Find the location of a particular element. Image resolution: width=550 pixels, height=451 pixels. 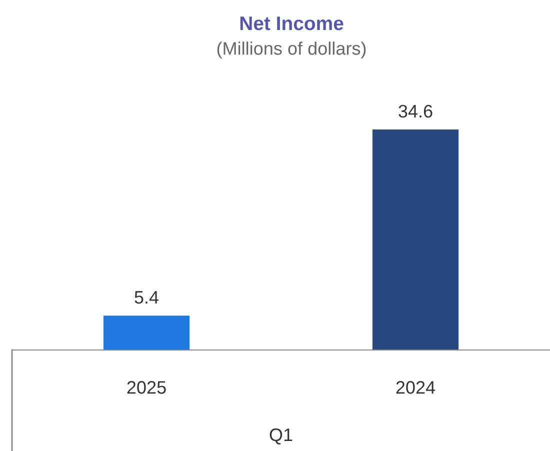

x-axis-title: Q1 is located at coordinates (281, 436).